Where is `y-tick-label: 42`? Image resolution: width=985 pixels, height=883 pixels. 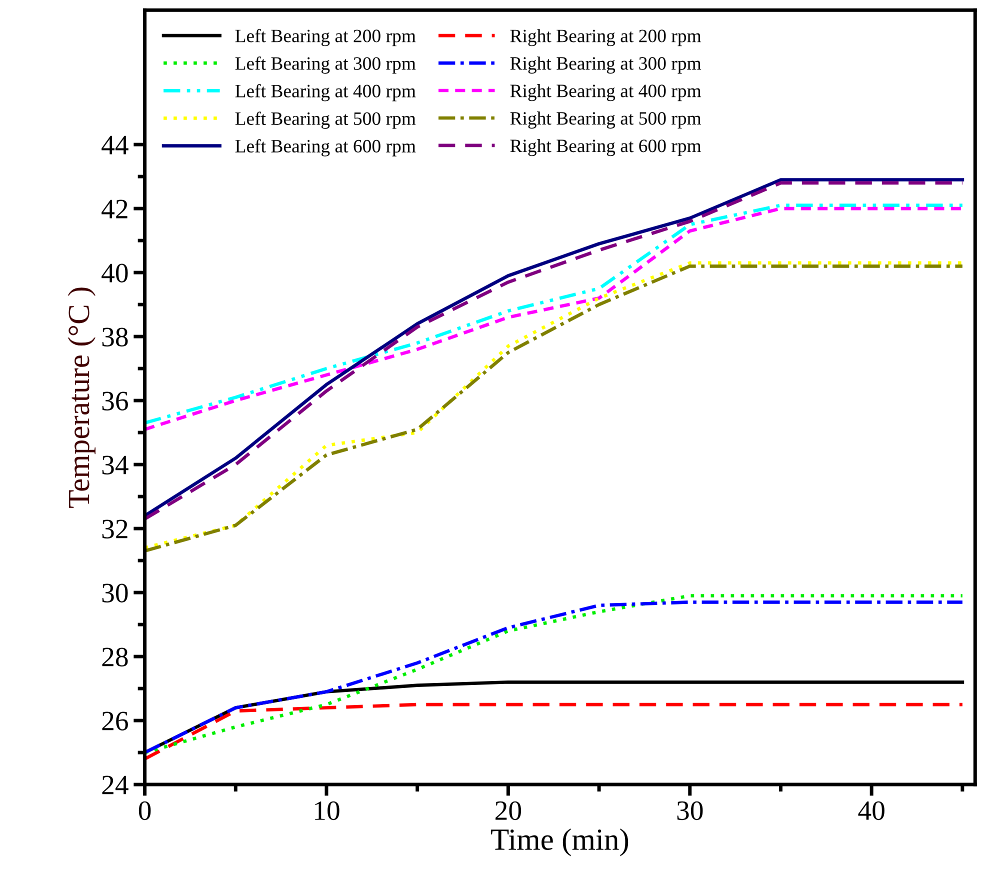
y-tick-label: 42 is located at coordinates (115, 209).